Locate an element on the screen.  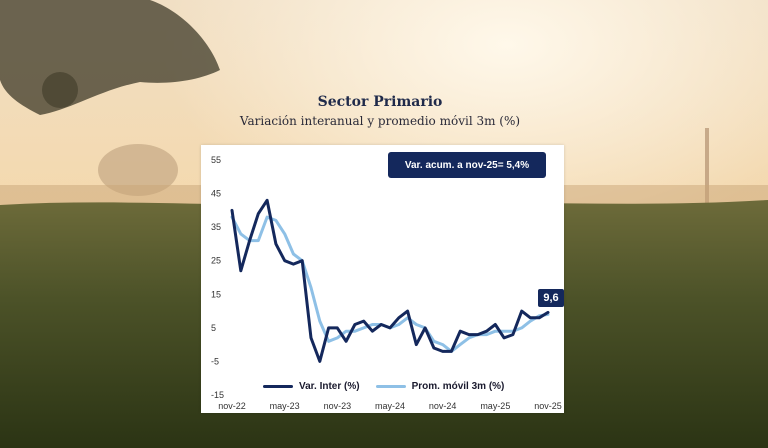
x-tick-label: may-23 is located at coordinates (285, 406).